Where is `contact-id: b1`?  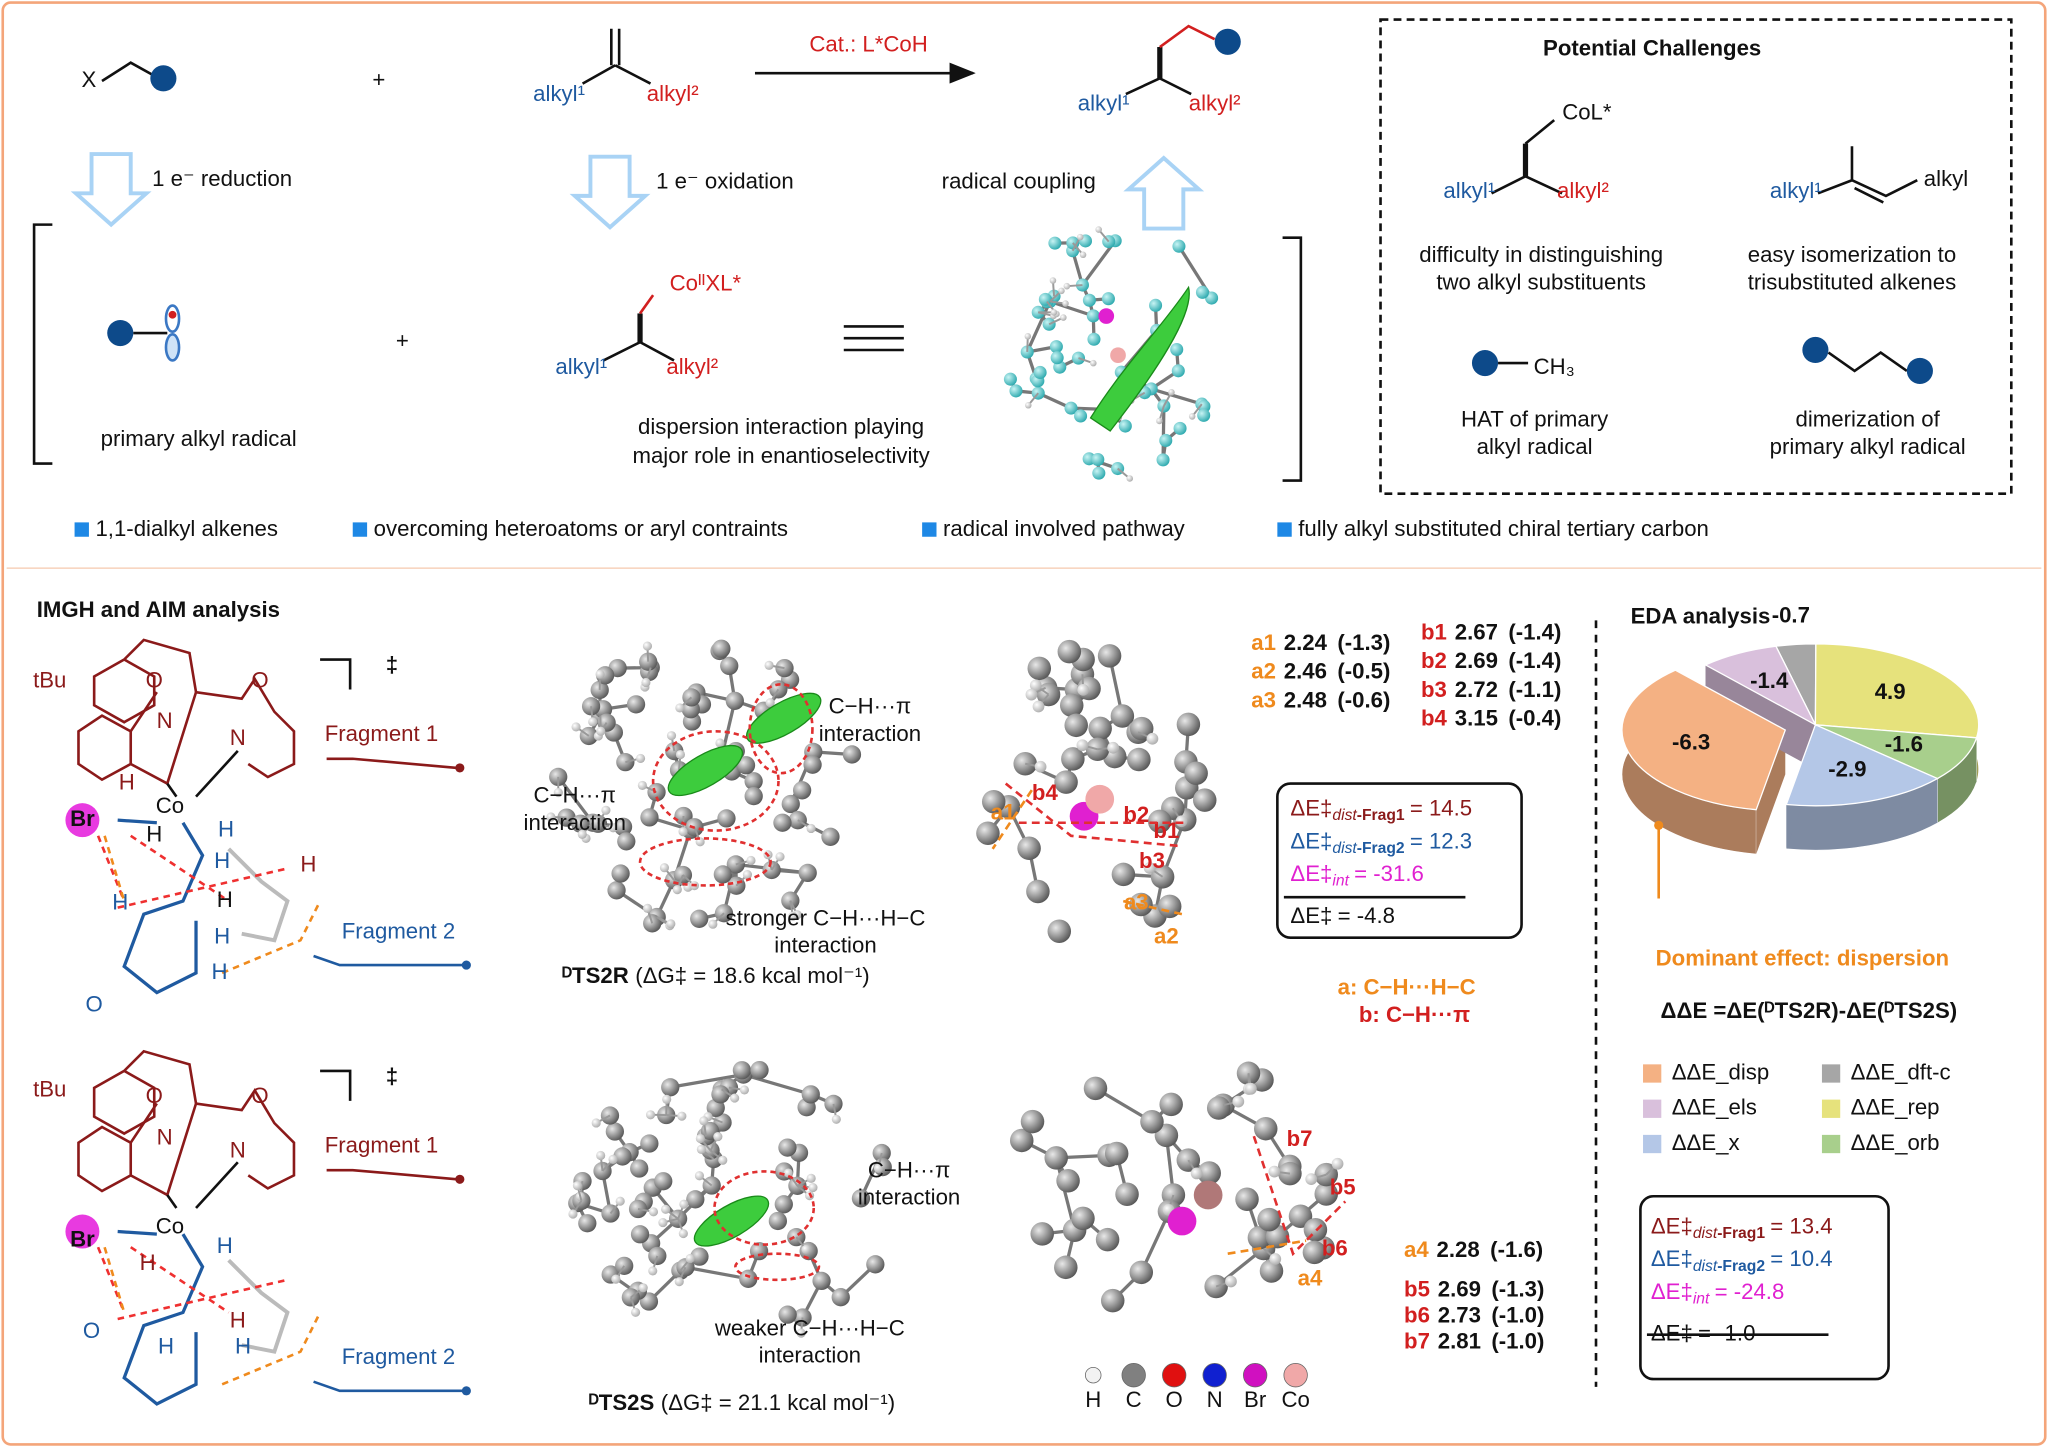 contact-id: b1 is located at coordinates (1434, 631).